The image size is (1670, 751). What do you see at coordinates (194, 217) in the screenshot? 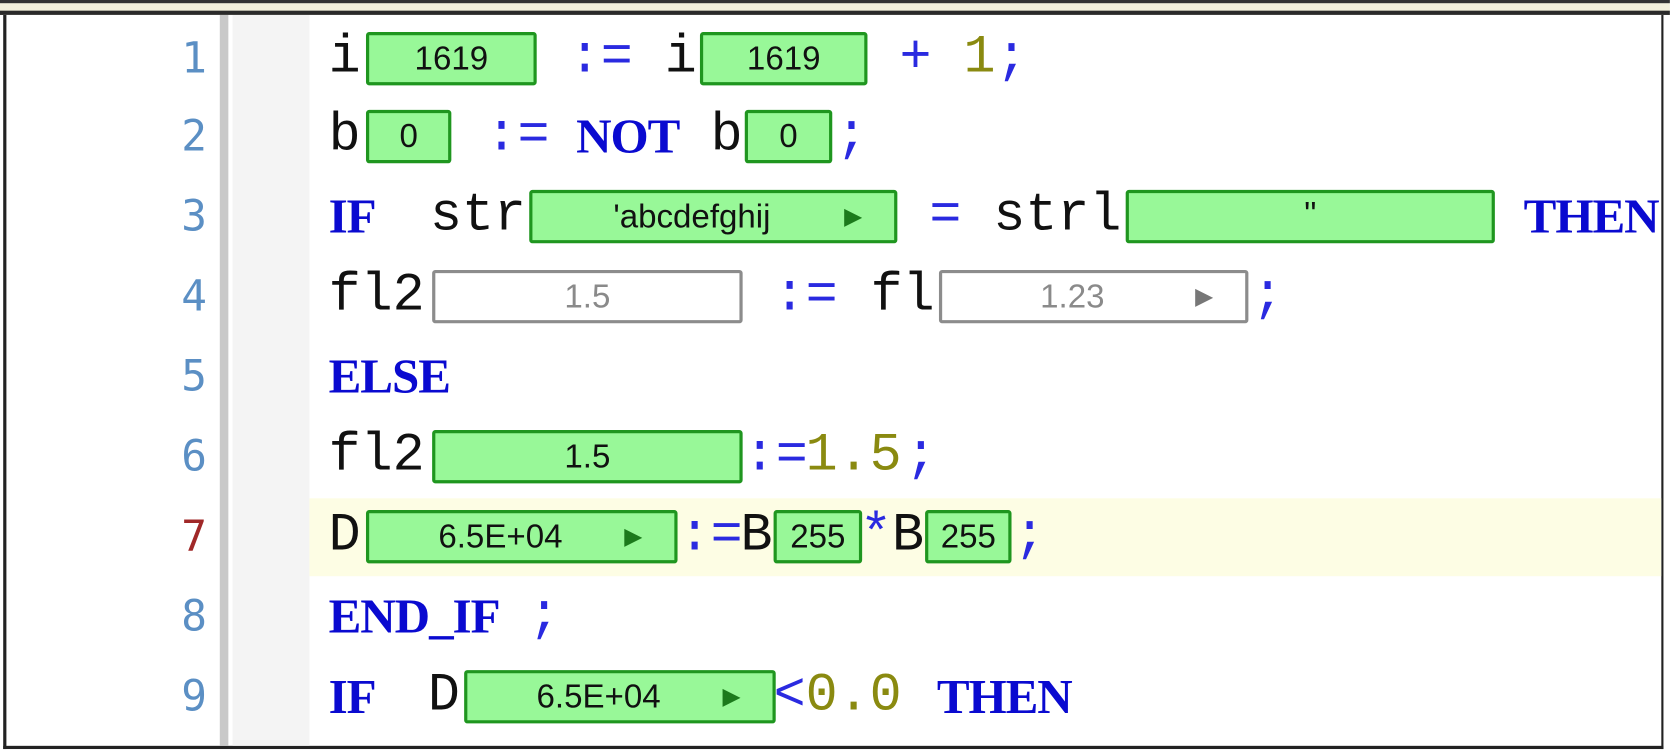
I see `line-number: 3` at bounding box center [194, 217].